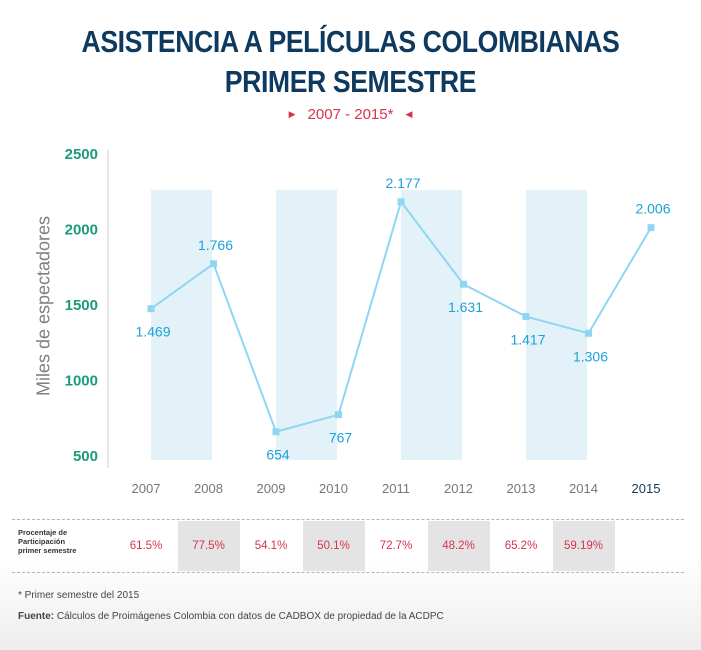 The width and height of the screenshot is (701, 650). Describe the element at coordinates (333, 546) in the screenshot. I see `participation-cell-2010: 50.1%` at that location.